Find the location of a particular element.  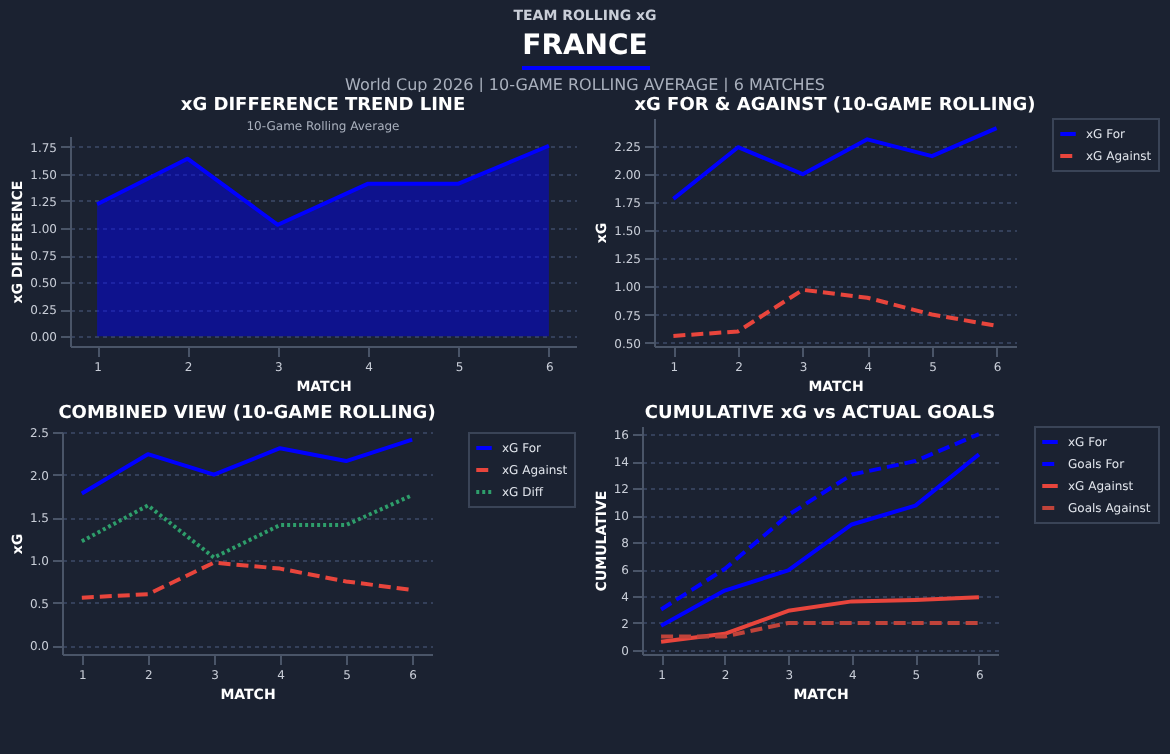

chart-title: xG FOR & AGAINST (10-GAME ROLLING) is located at coordinates (835, 106).